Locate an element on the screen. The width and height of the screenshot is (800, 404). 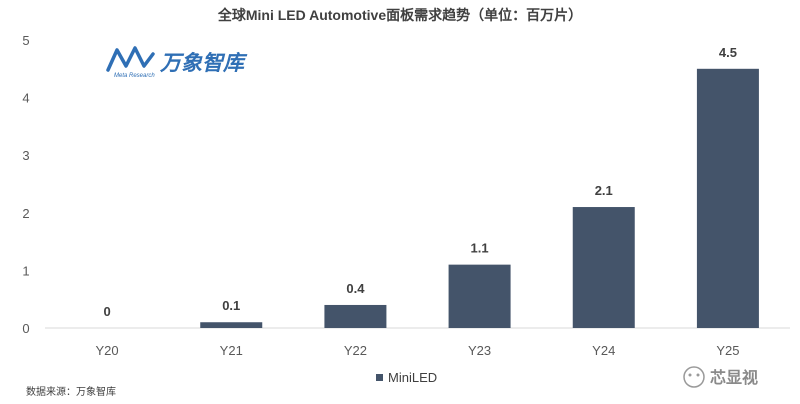
legend-swatch is located at coordinates (379, 377).